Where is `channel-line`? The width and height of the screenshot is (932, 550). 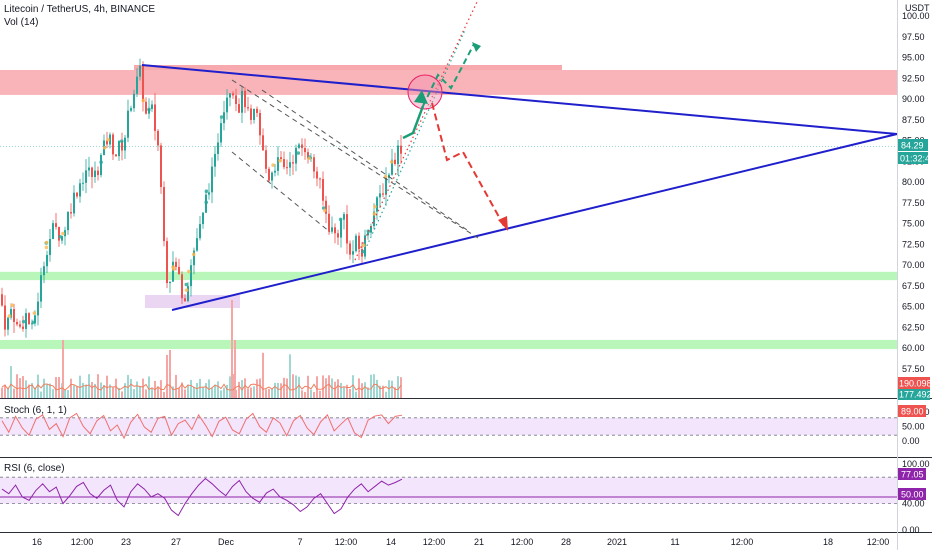 channel-line is located at coordinates (366, 161).